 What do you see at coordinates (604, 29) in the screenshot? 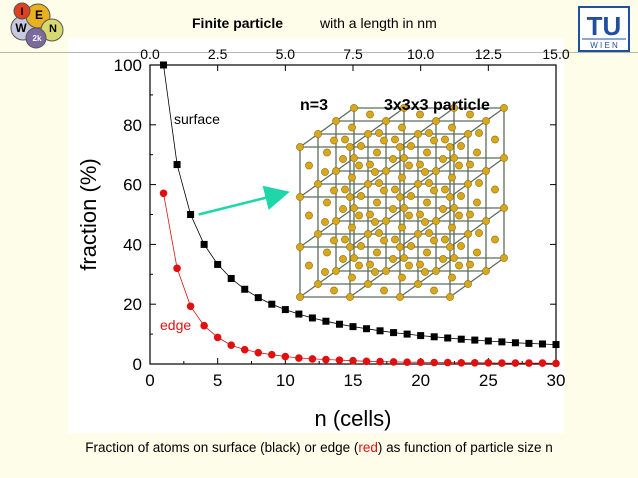
I see `tu-wien-logo: TU W I E N` at bounding box center [604, 29].